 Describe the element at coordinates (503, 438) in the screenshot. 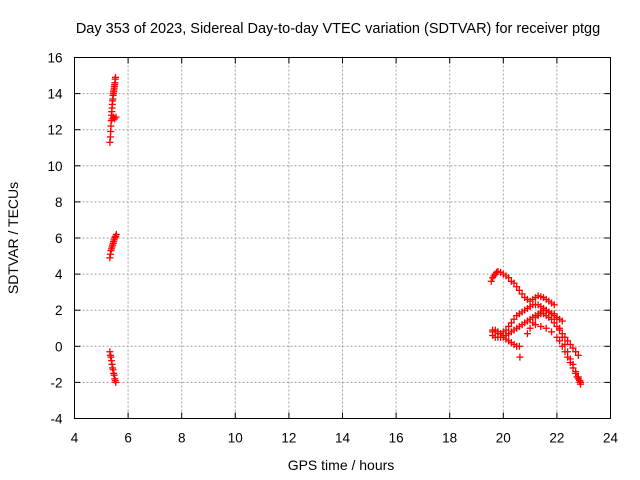

I see `x-tick-label: 20` at that location.